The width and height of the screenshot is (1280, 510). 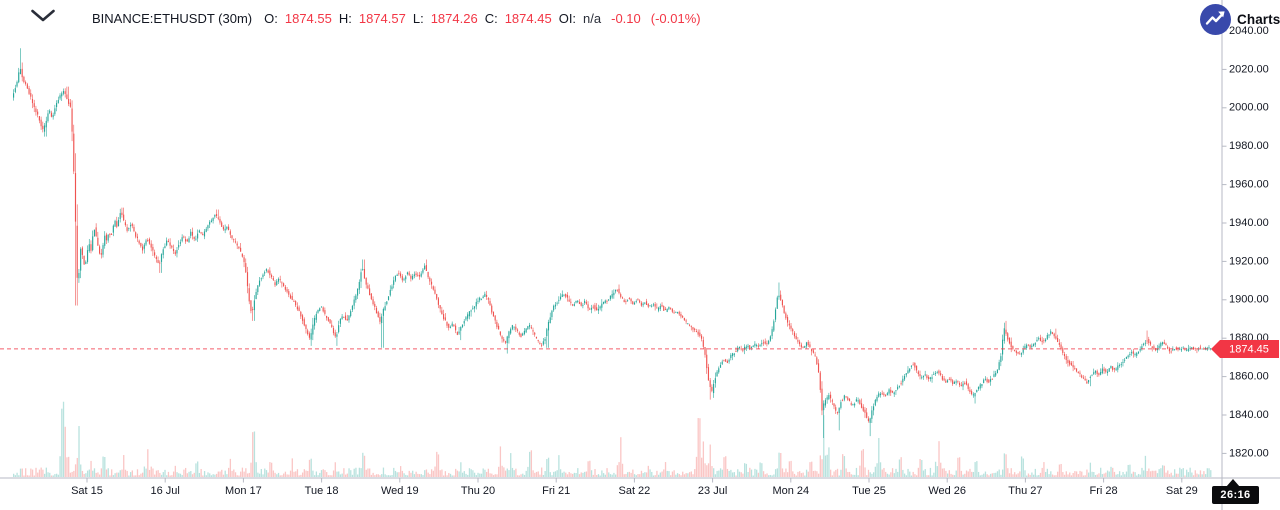 I want to click on charts-attribution-link: Charts p, so click(x=1239, y=19).